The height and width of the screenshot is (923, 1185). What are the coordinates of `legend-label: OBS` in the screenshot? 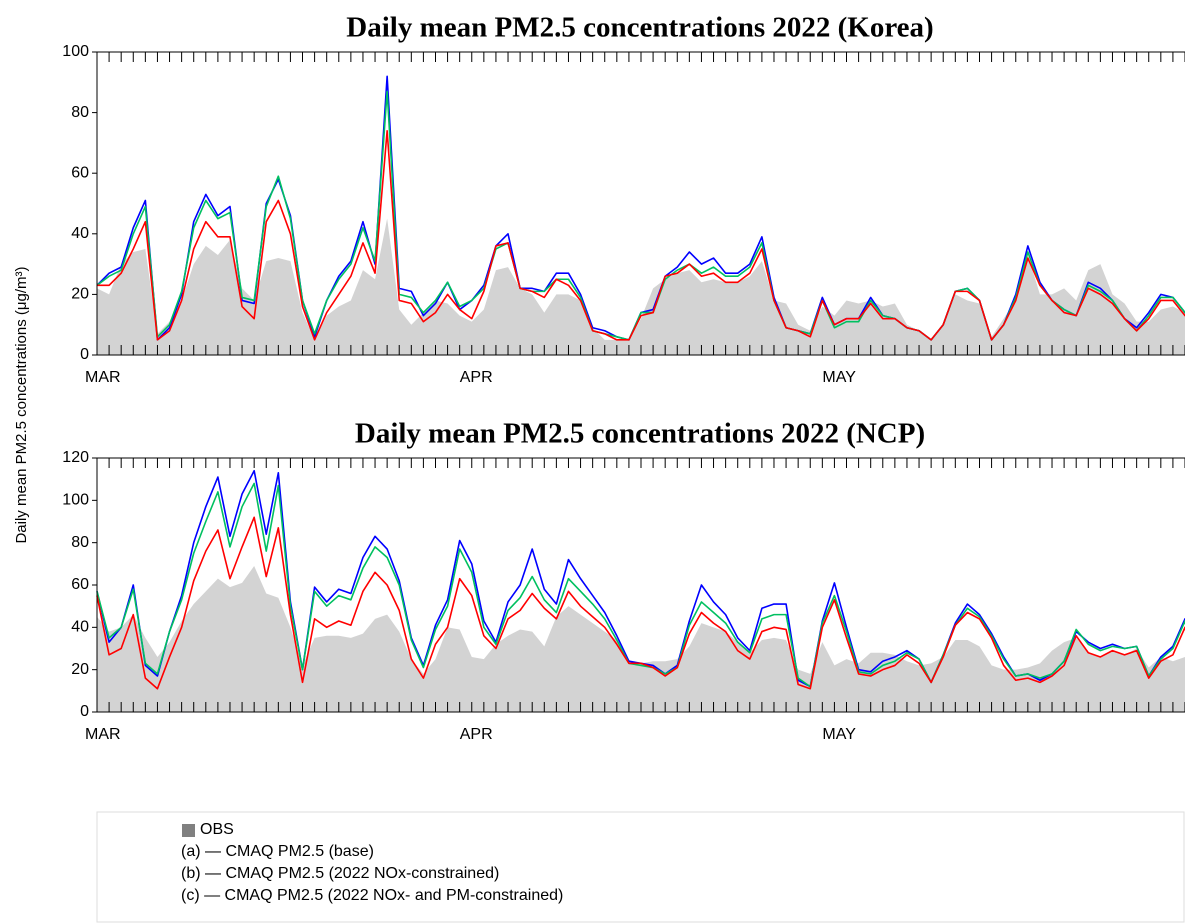 It's located at (217, 829).